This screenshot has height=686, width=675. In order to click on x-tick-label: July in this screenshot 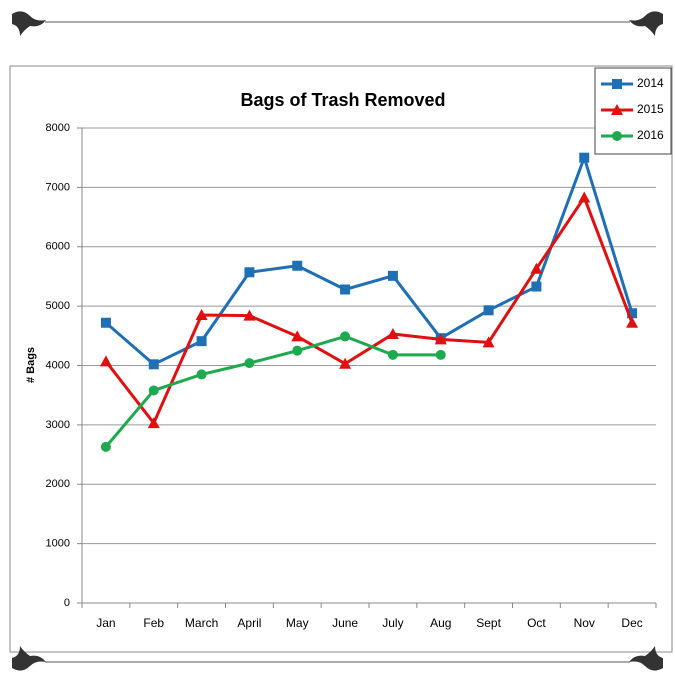, I will do `click(392, 623)`.